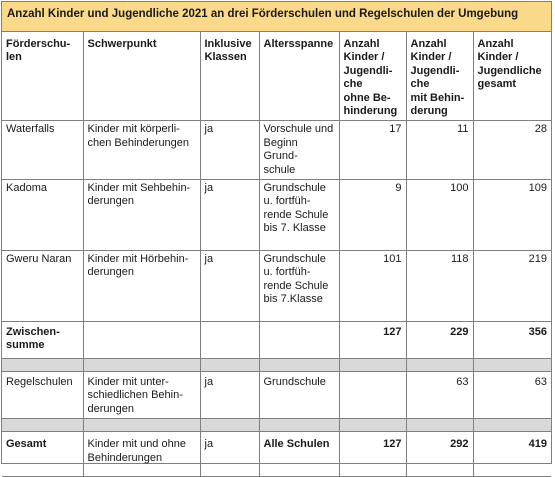  What do you see at coordinates (439, 215) in the screenshot?
I see `cell-mit: 100` at bounding box center [439, 215].